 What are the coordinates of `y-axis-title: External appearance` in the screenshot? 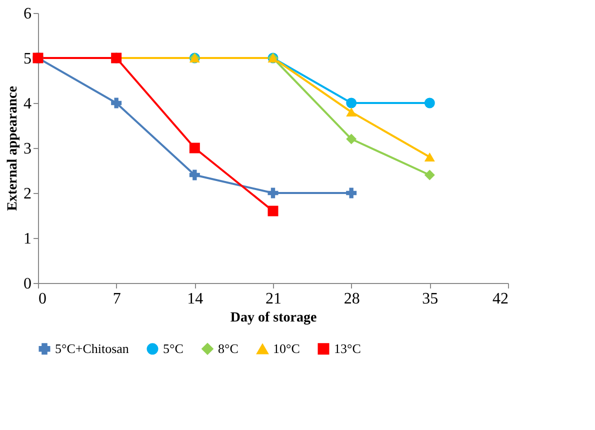 It's located at (13, 148).